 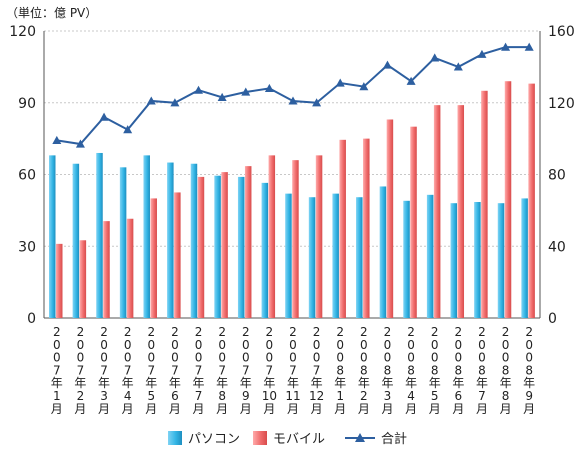 I want to click on legend-label-total: 合計, so click(x=394, y=439).